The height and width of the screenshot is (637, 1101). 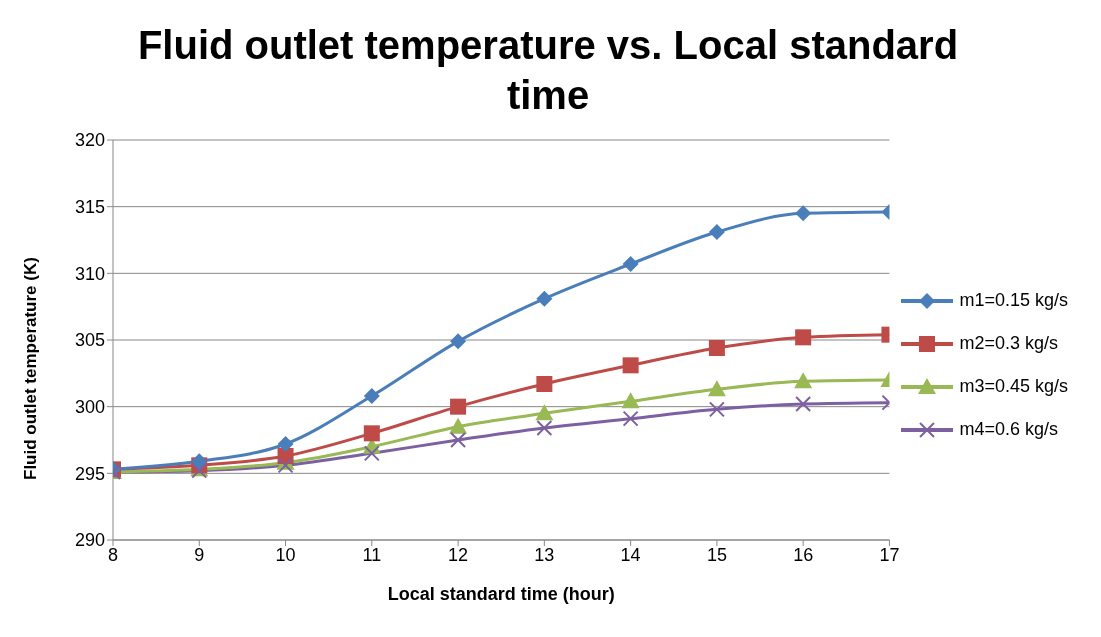 I want to click on x-tick-label: 15, so click(x=716, y=554).